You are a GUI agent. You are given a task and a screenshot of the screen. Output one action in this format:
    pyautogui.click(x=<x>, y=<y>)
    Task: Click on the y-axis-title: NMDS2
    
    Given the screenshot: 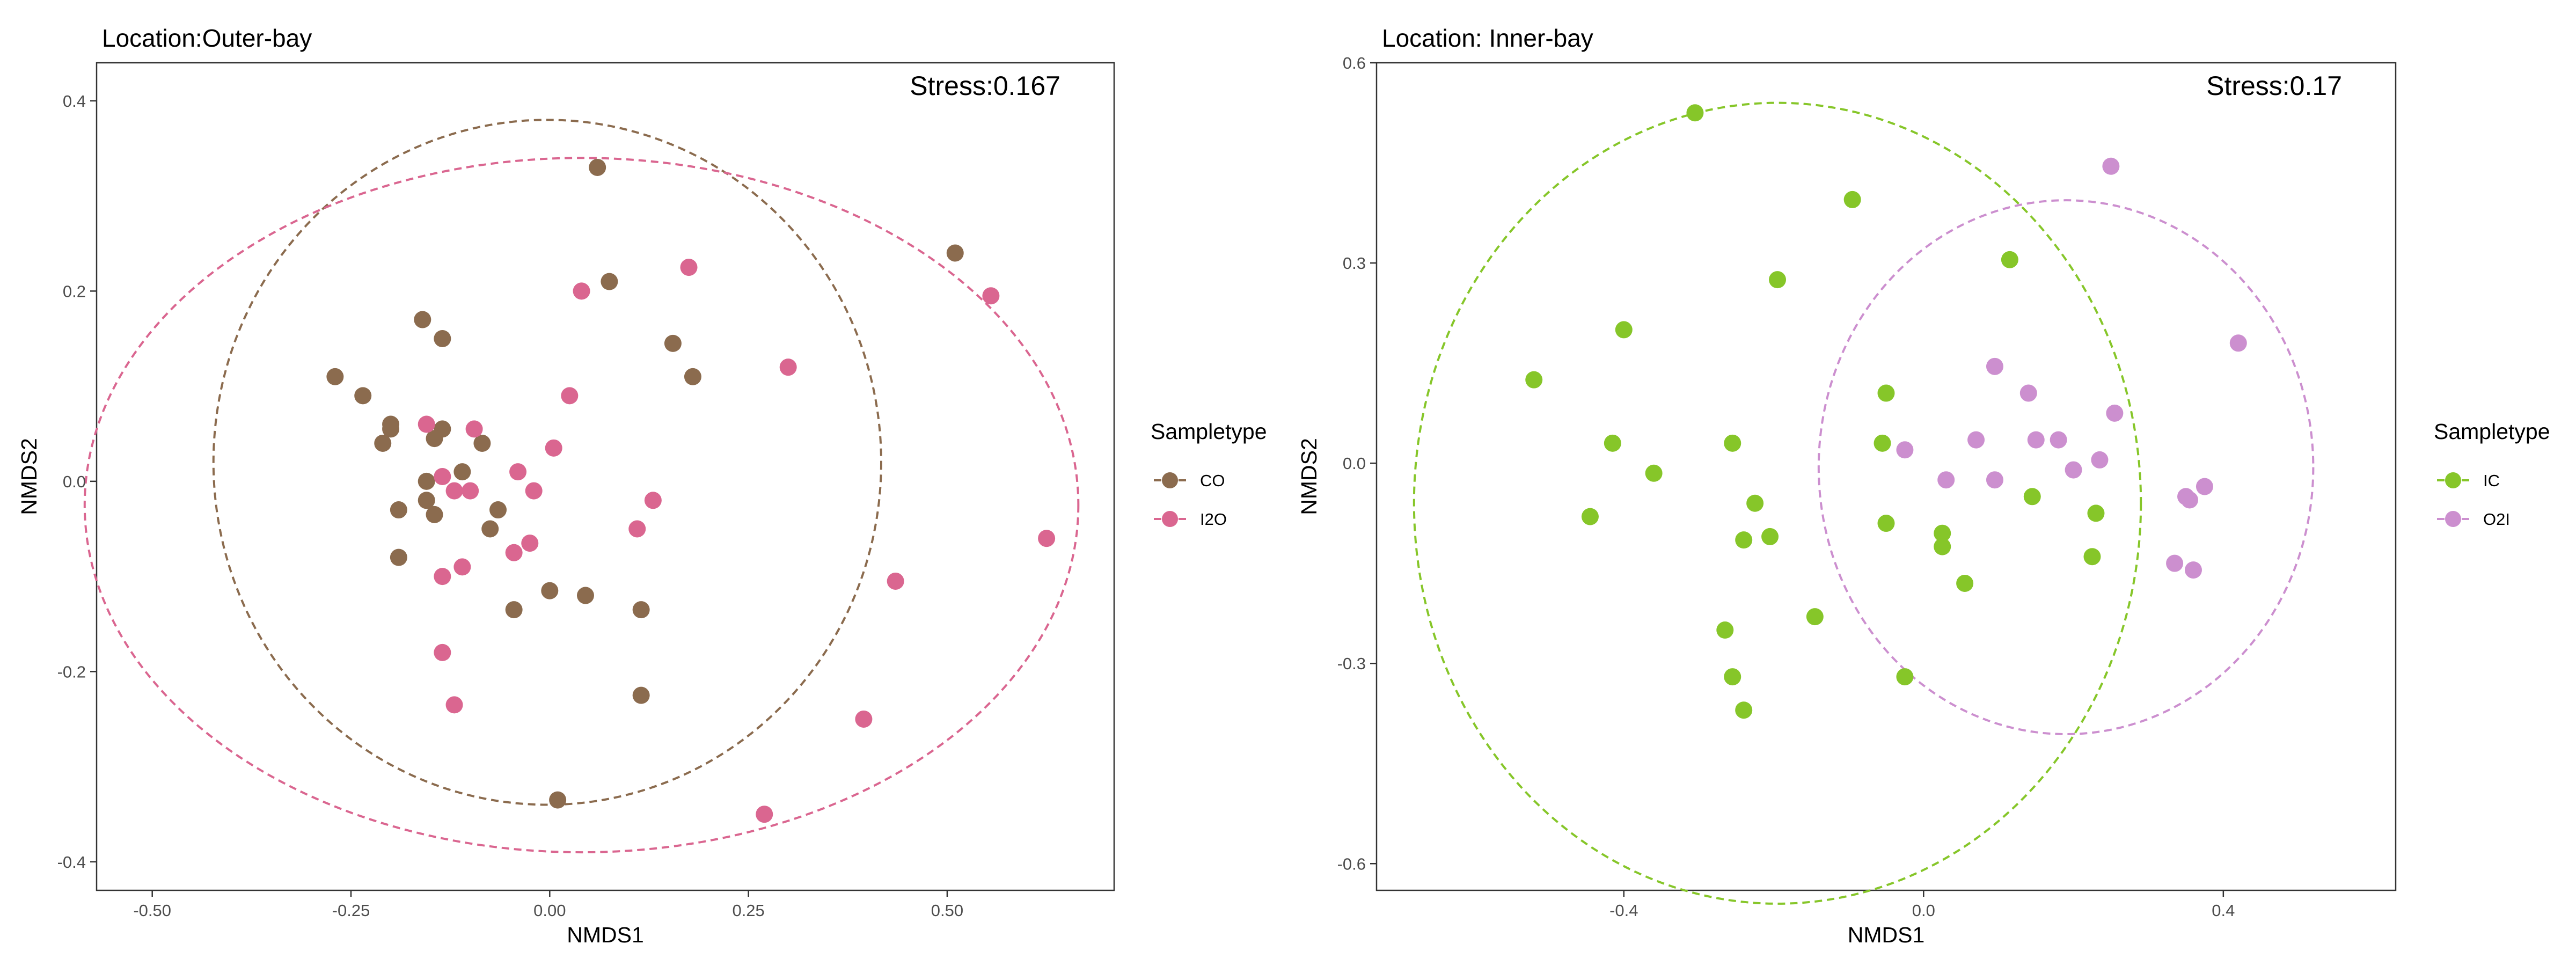 What is the action you would take?
    pyautogui.click(x=29, y=476)
    